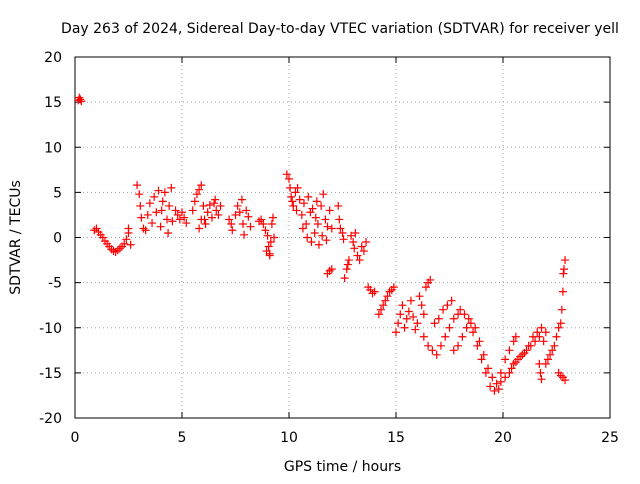  Describe the element at coordinates (345, 438) in the screenshot. I see `x-tick-labels: 0 5 10 15 20 25` at that location.